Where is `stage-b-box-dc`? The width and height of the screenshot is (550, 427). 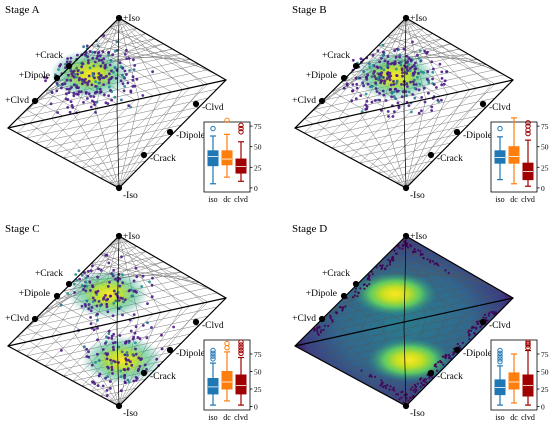
stage-b-box-dc is located at coordinates (514, 151).